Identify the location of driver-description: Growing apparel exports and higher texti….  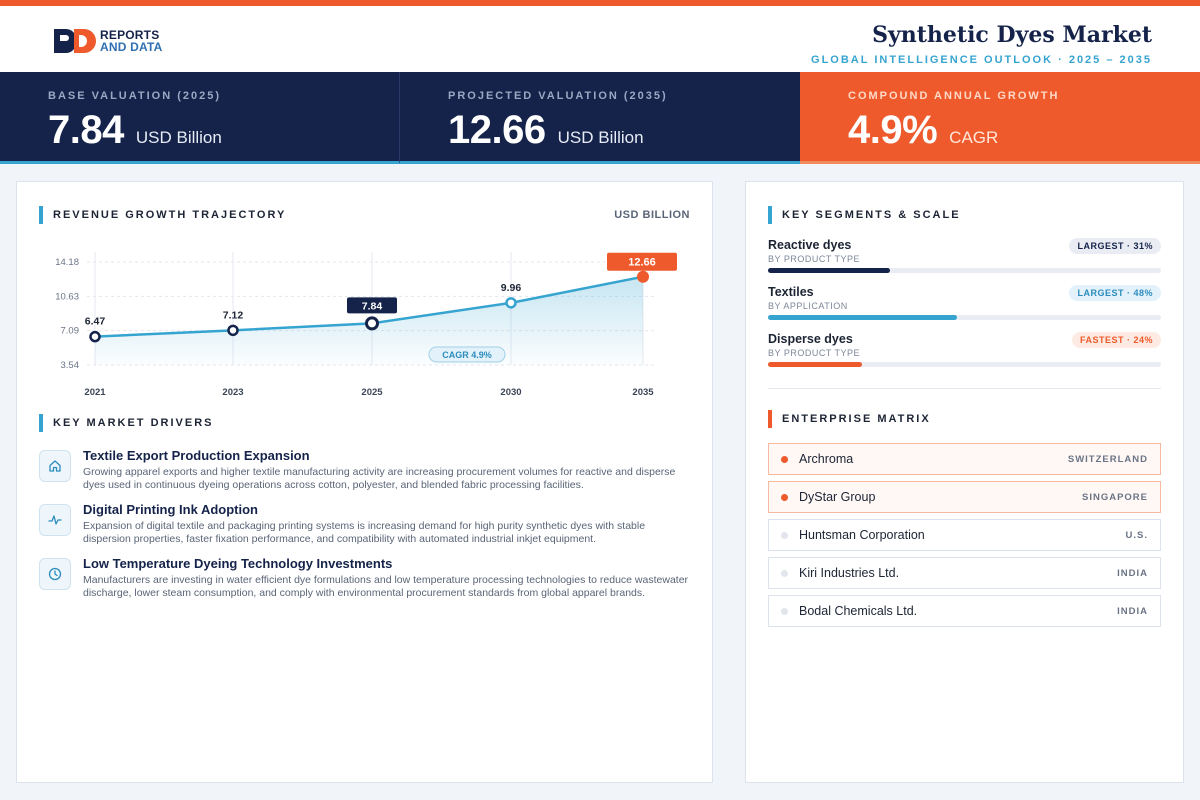
(379, 478).